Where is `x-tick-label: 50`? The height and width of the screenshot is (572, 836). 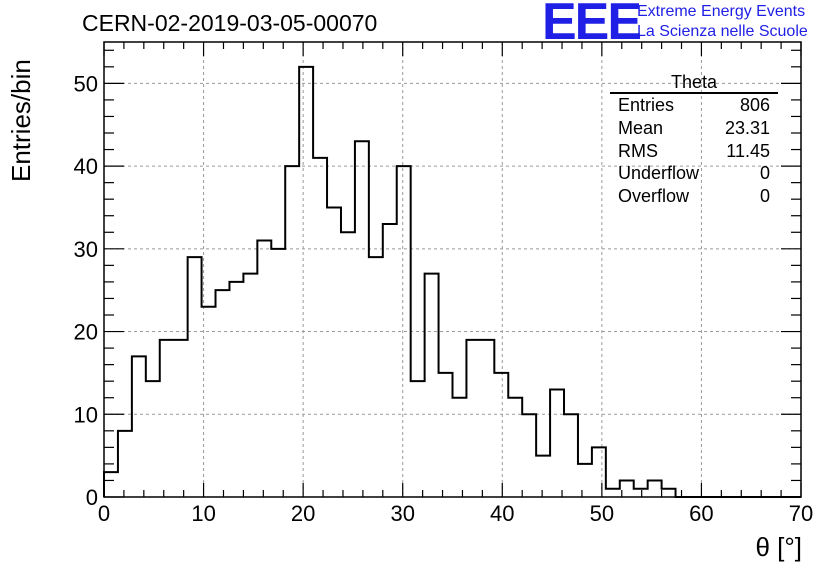 x-tick-label: 50 is located at coordinates (602, 513).